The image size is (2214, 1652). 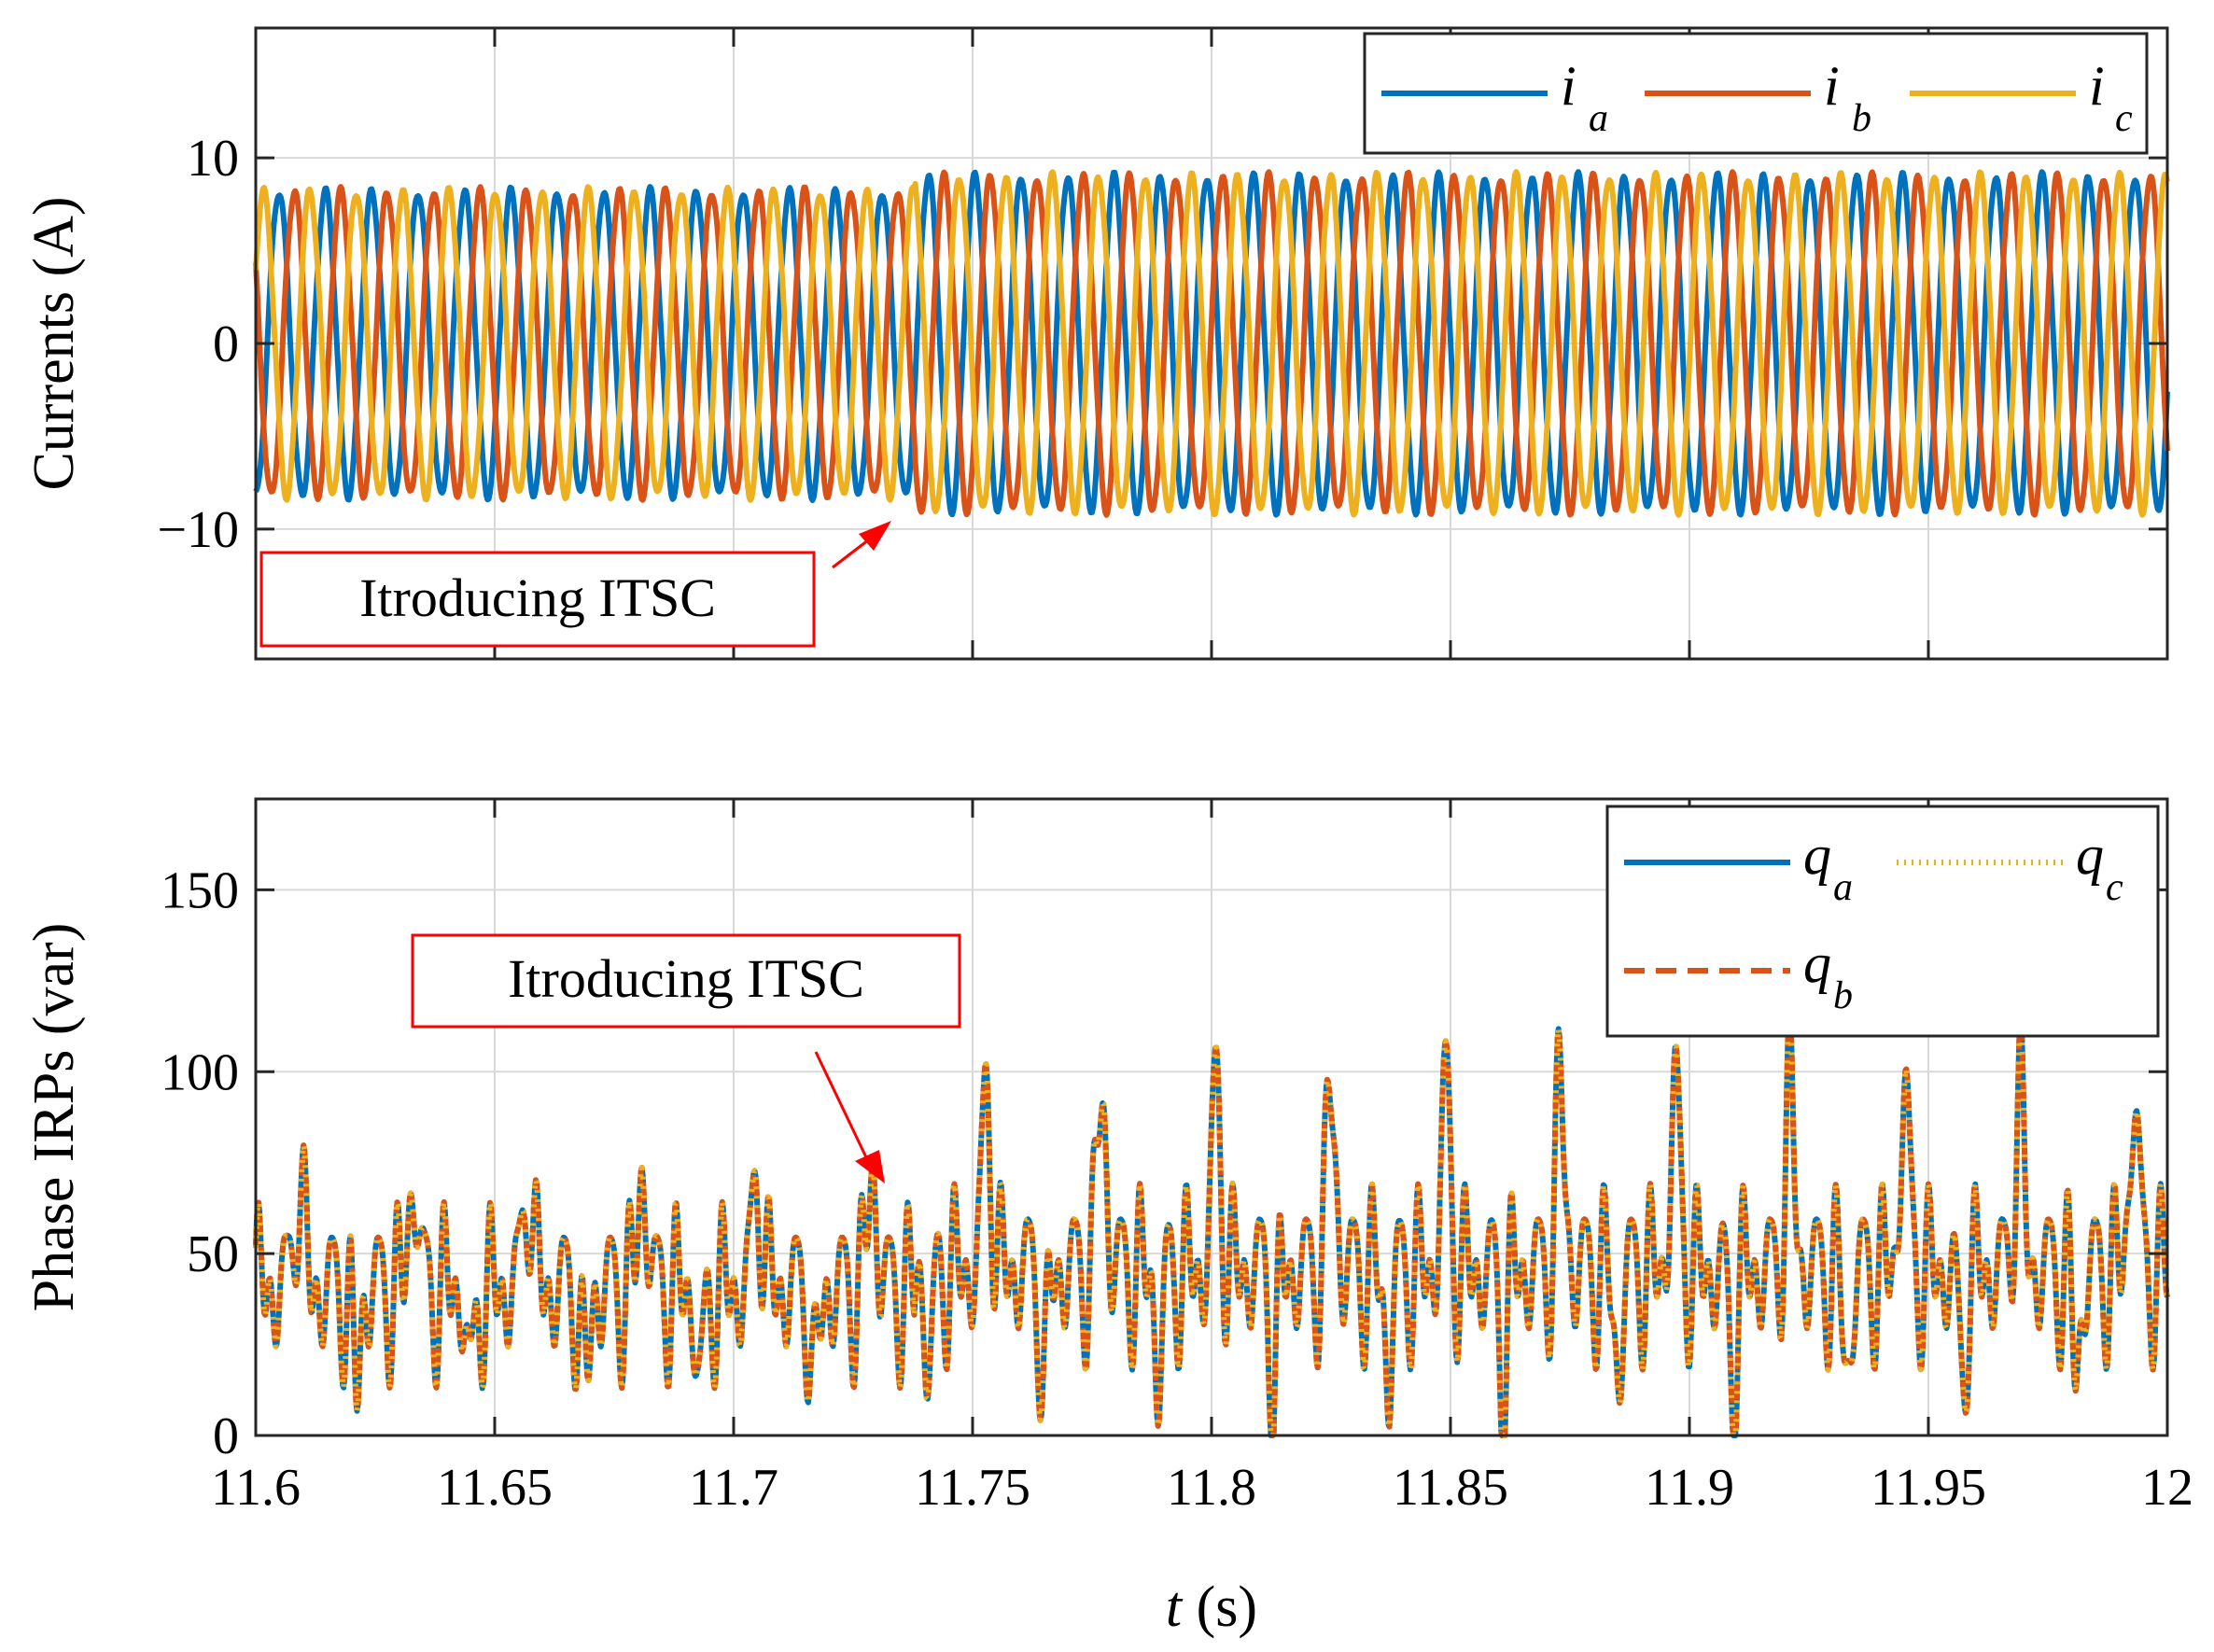 I want to click on x-tick-label: 11.7, so click(x=733, y=1488).